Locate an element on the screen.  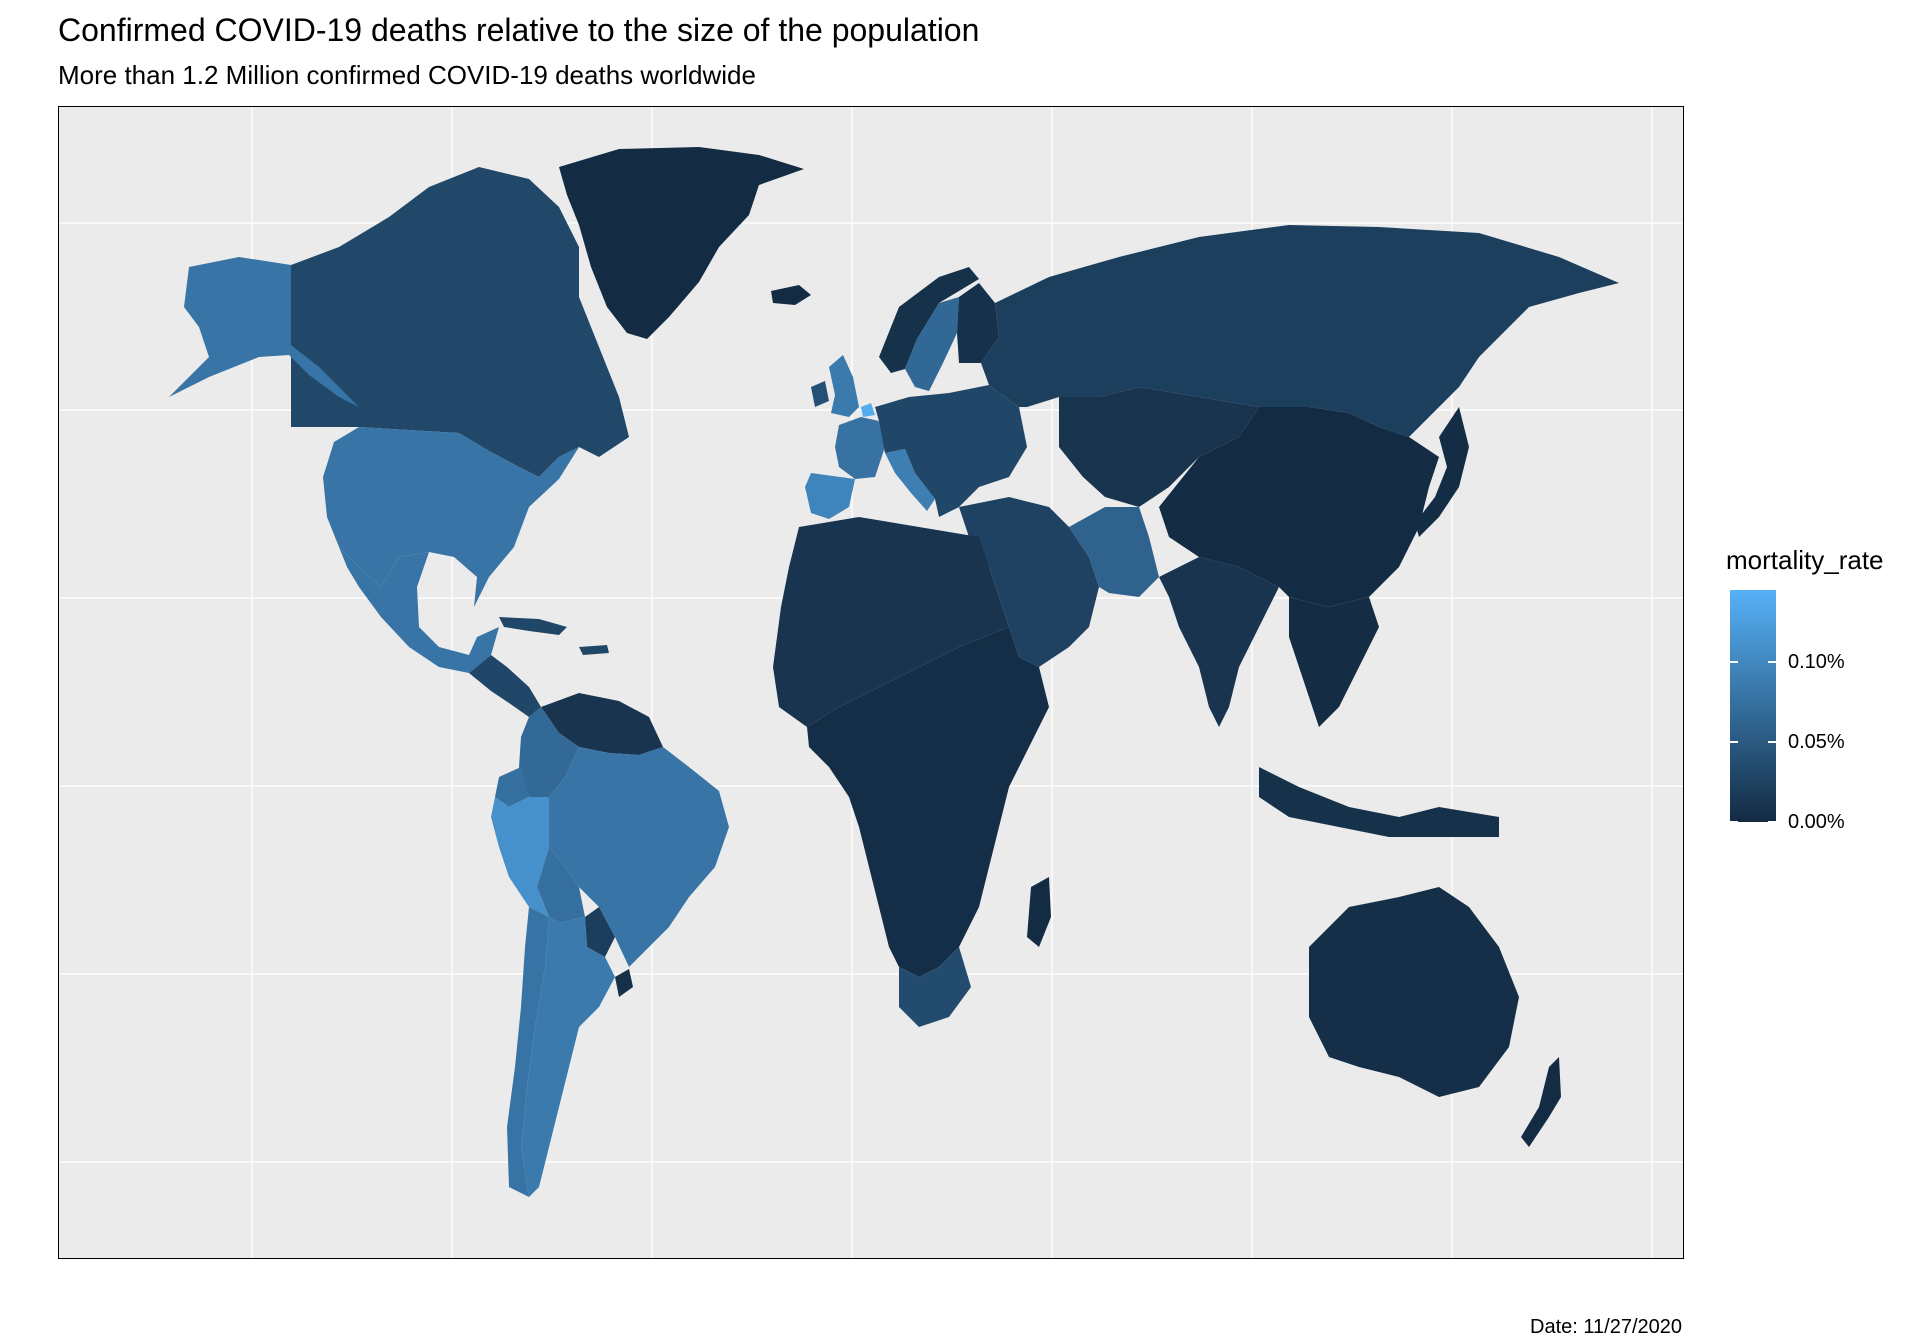
region-madagascar is located at coordinates (1039, 912).